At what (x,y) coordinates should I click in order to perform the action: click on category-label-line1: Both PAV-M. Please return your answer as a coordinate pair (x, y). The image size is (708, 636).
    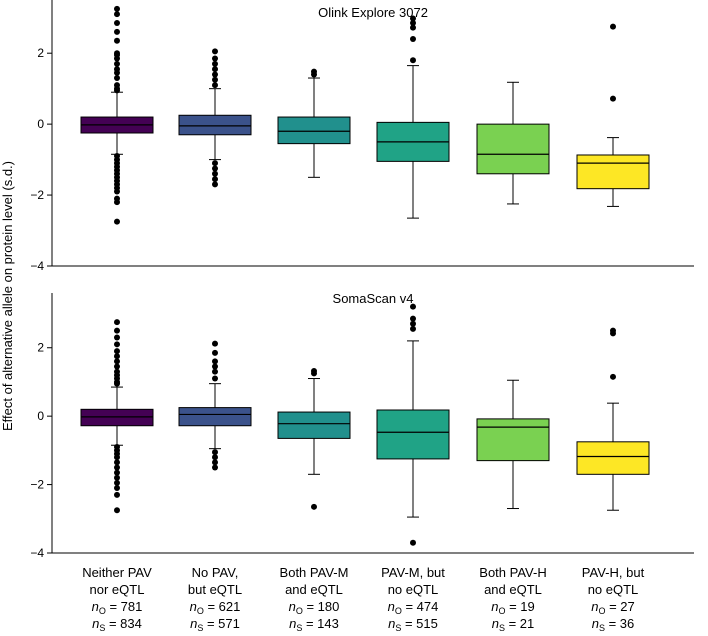
    Looking at the image, I should click on (314, 572).